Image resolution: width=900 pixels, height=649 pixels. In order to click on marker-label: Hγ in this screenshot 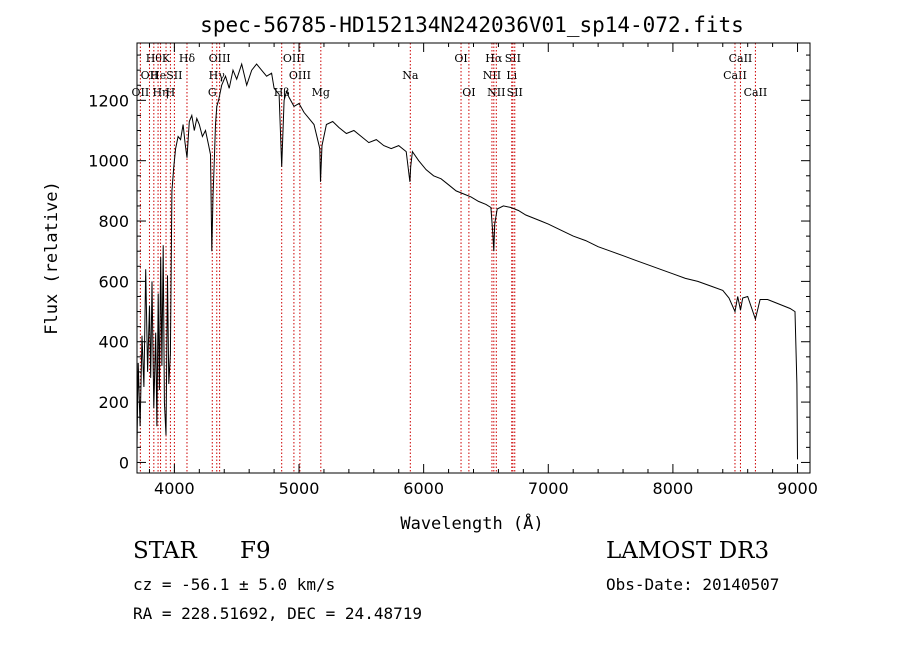, I will do `click(217, 75)`.